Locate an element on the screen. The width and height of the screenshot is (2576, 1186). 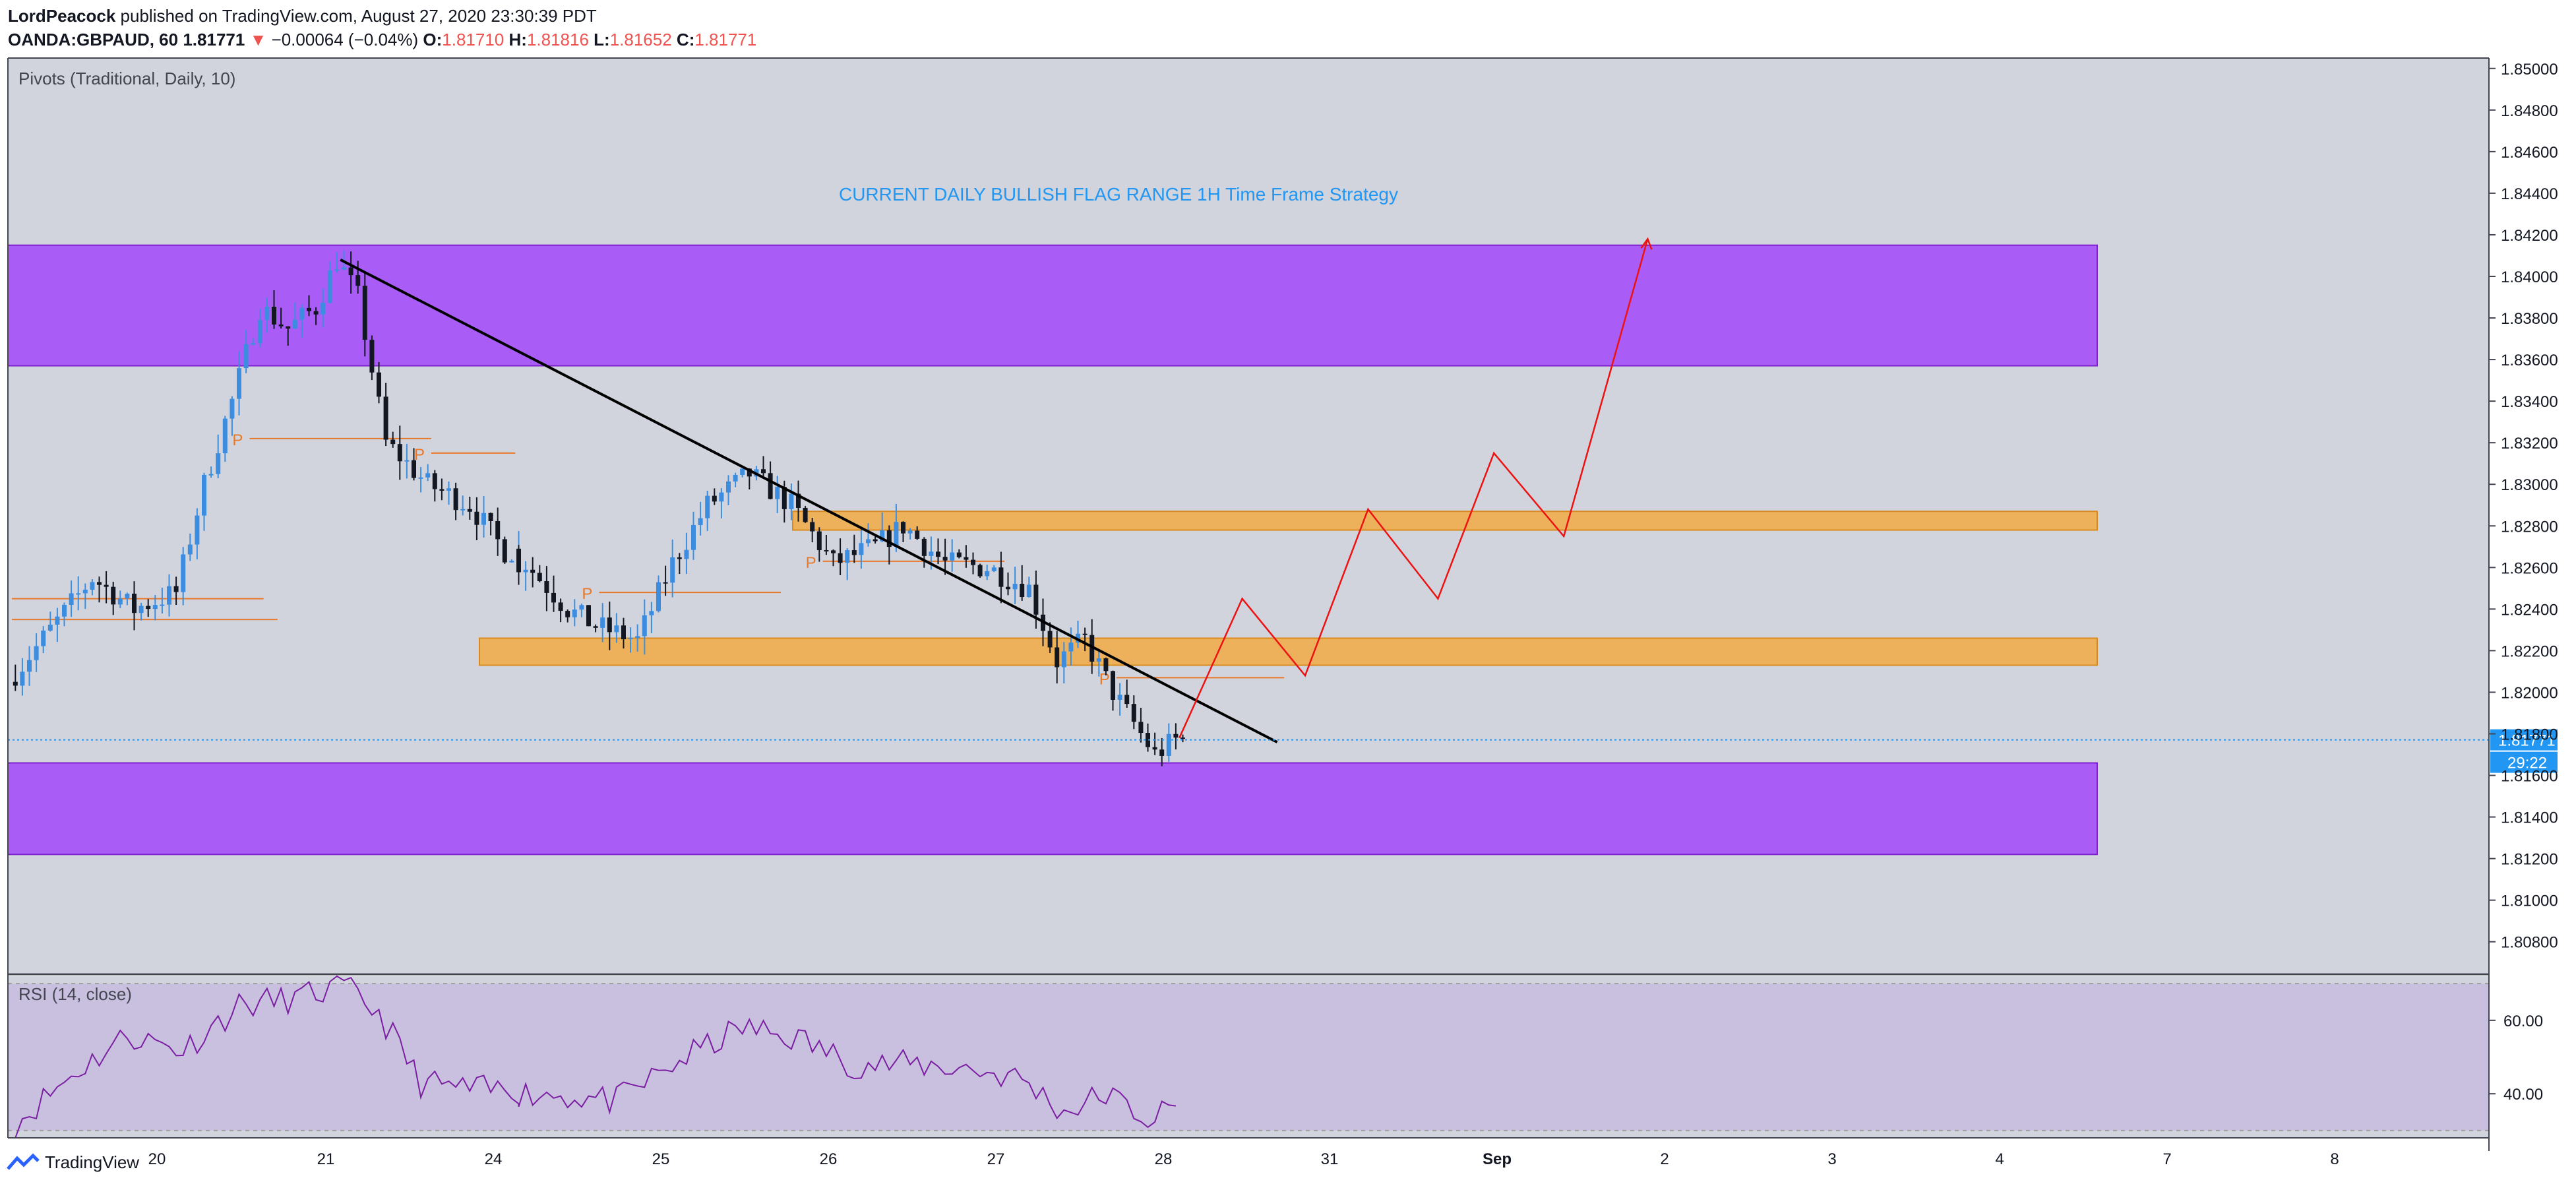
y-tick-label: 1.84400 is located at coordinates (2529, 194).